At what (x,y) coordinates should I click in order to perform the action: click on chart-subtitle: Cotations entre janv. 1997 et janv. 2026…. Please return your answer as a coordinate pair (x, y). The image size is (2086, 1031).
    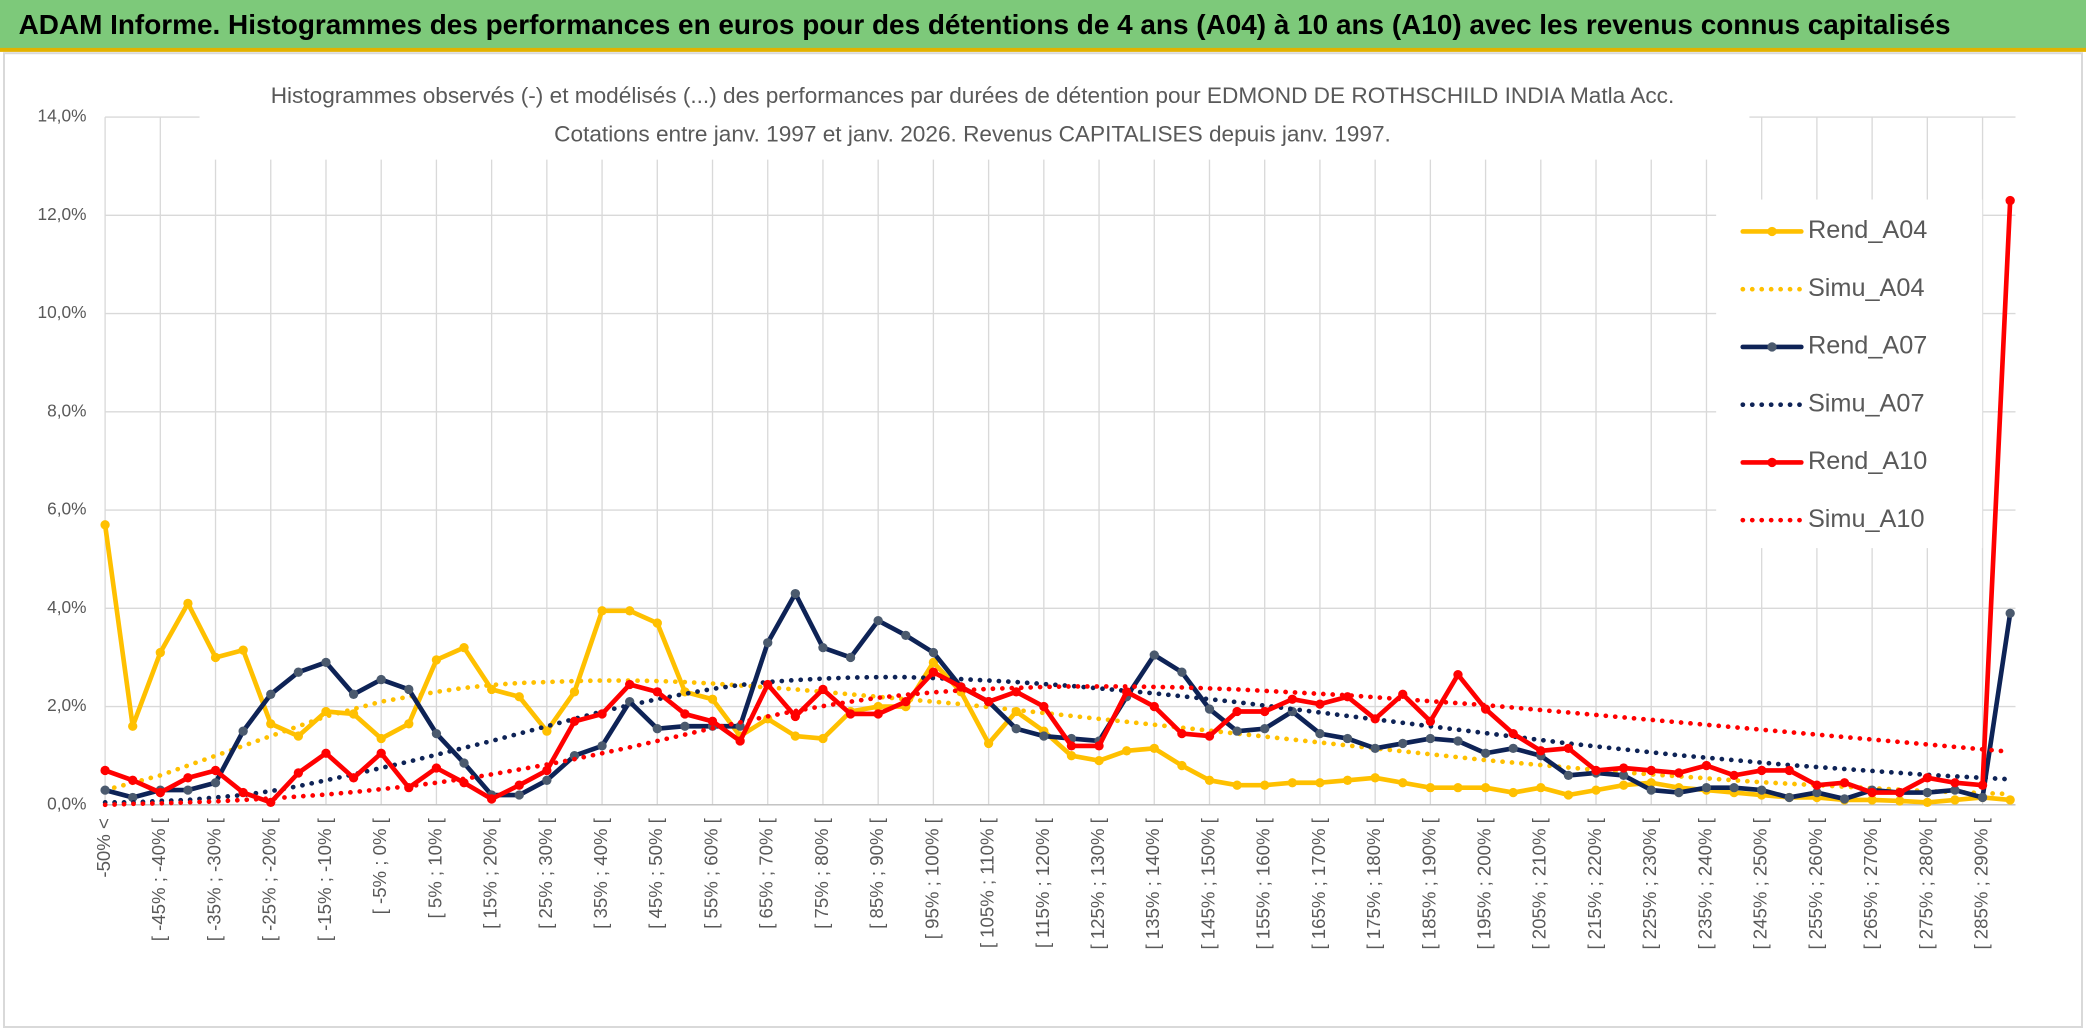
    Looking at the image, I should click on (972, 134).